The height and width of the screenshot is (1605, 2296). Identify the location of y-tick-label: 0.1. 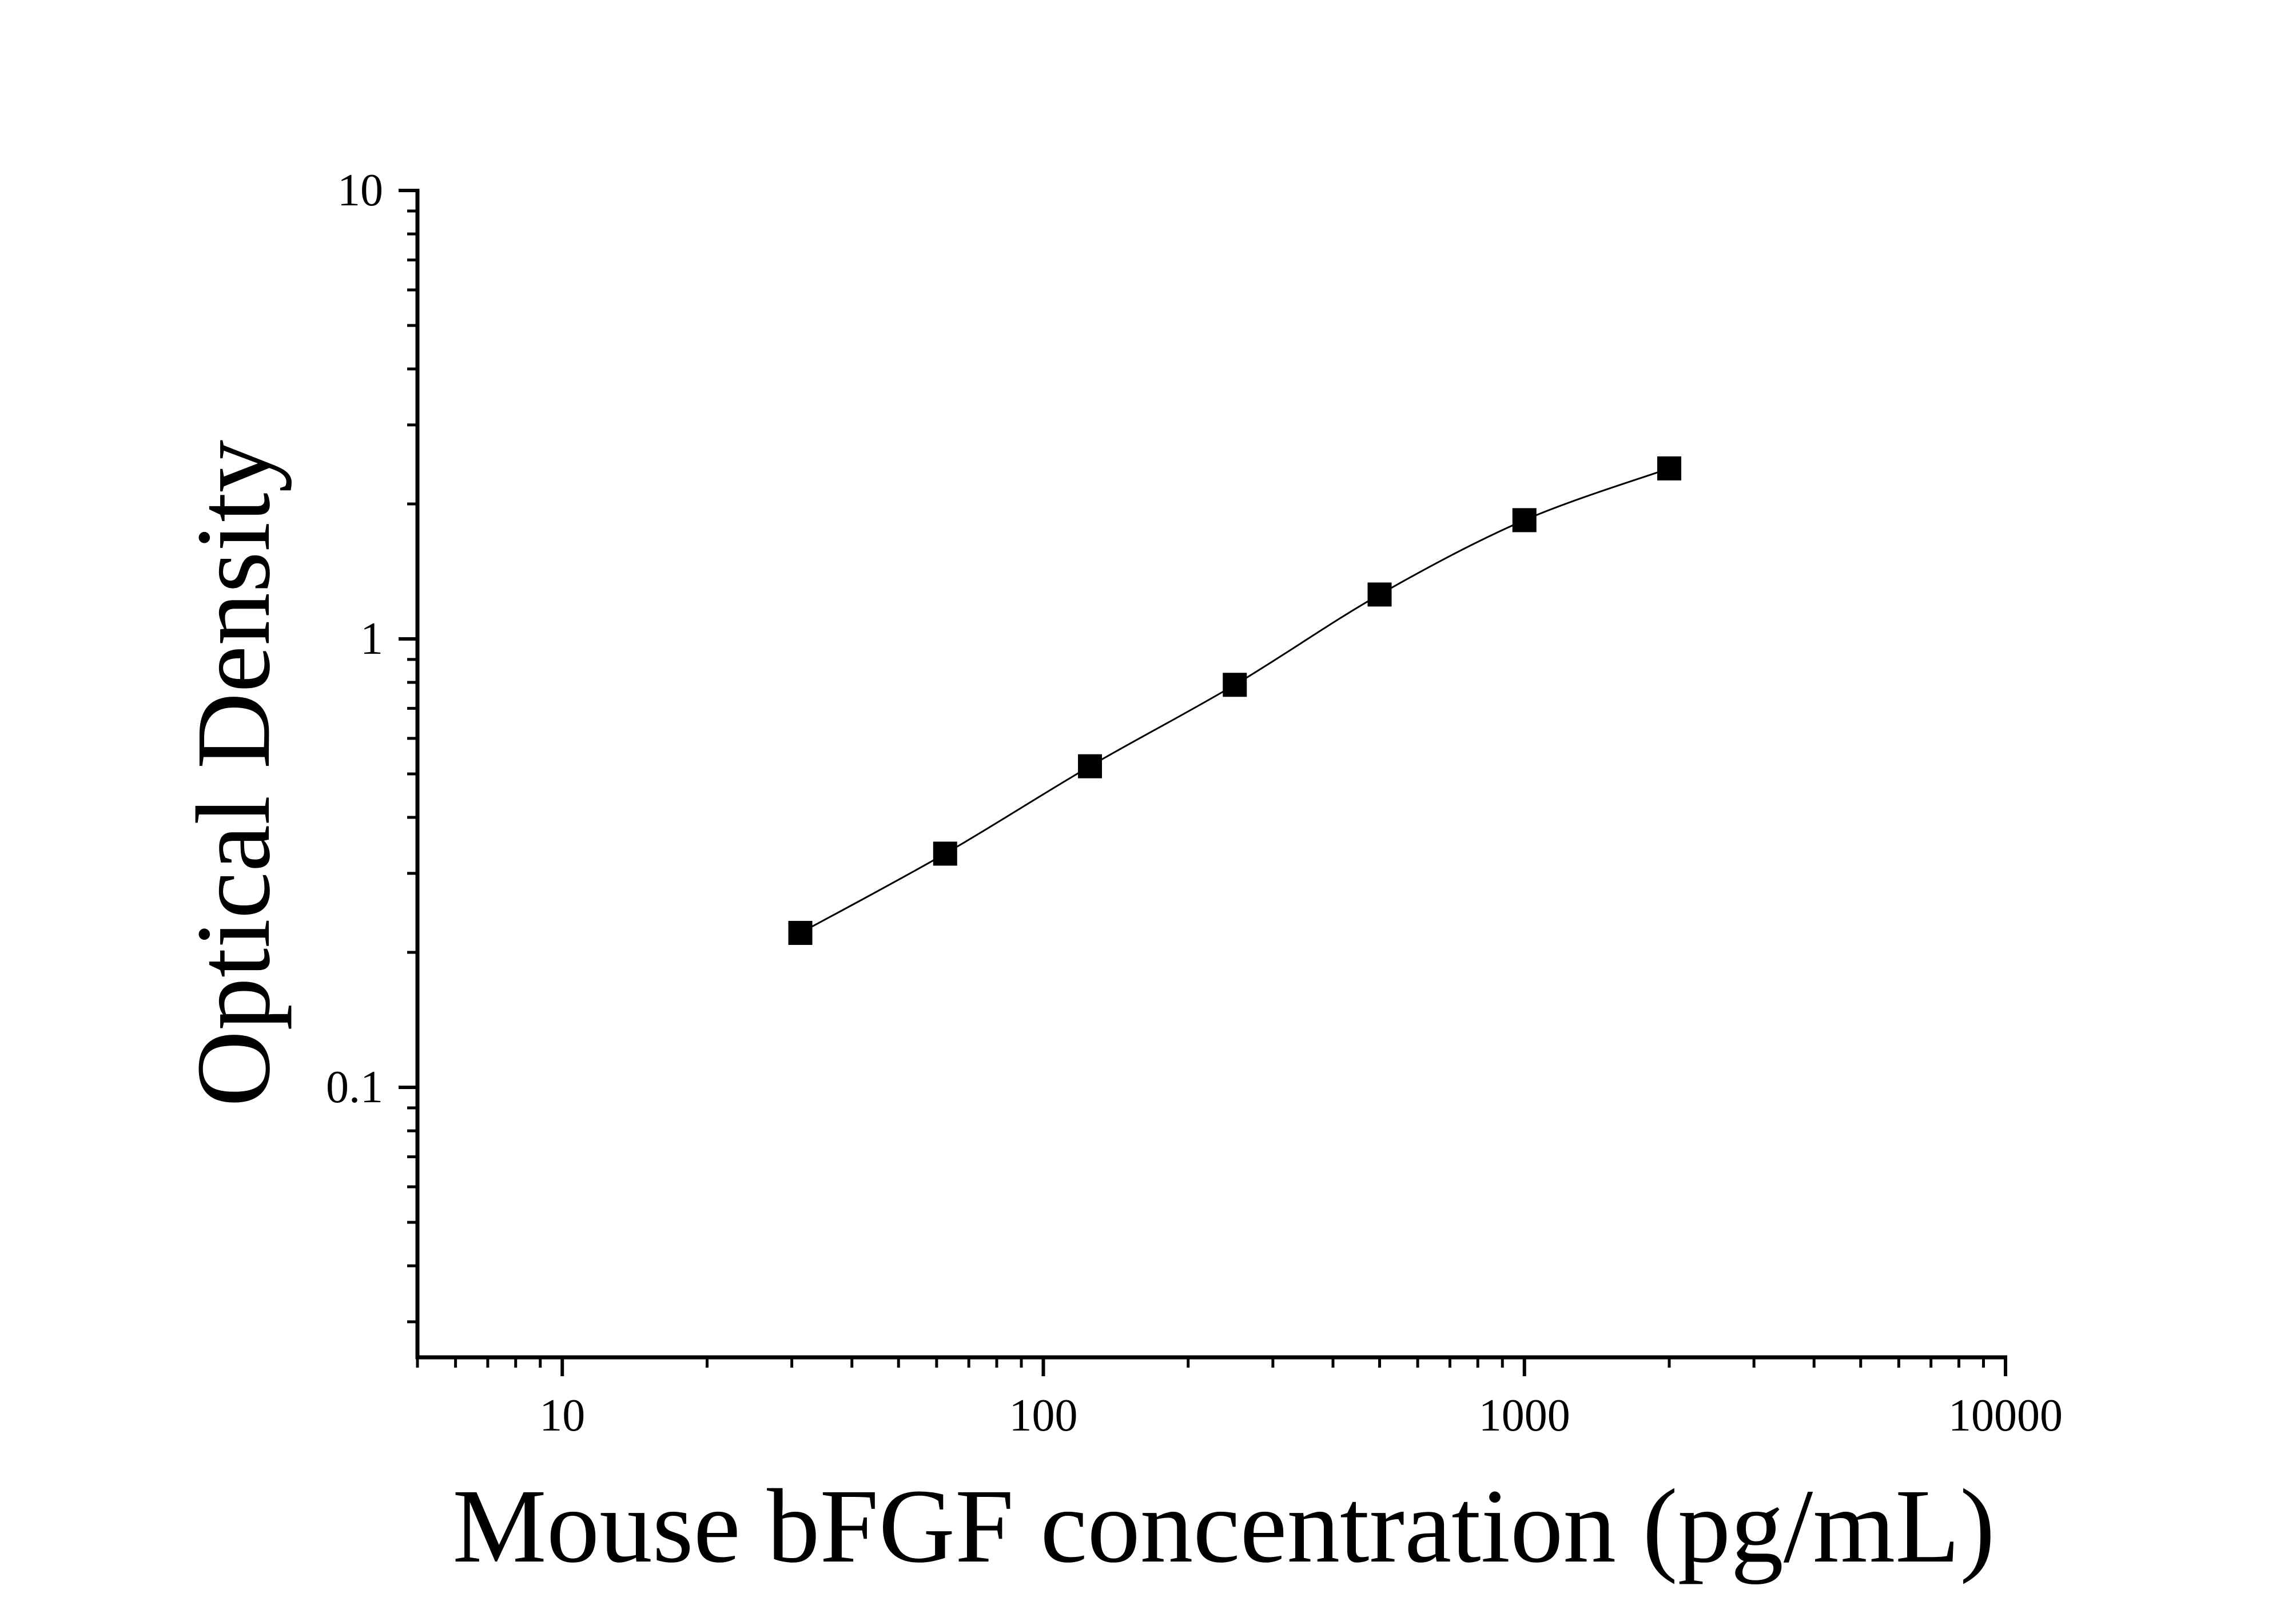
(354, 1087).